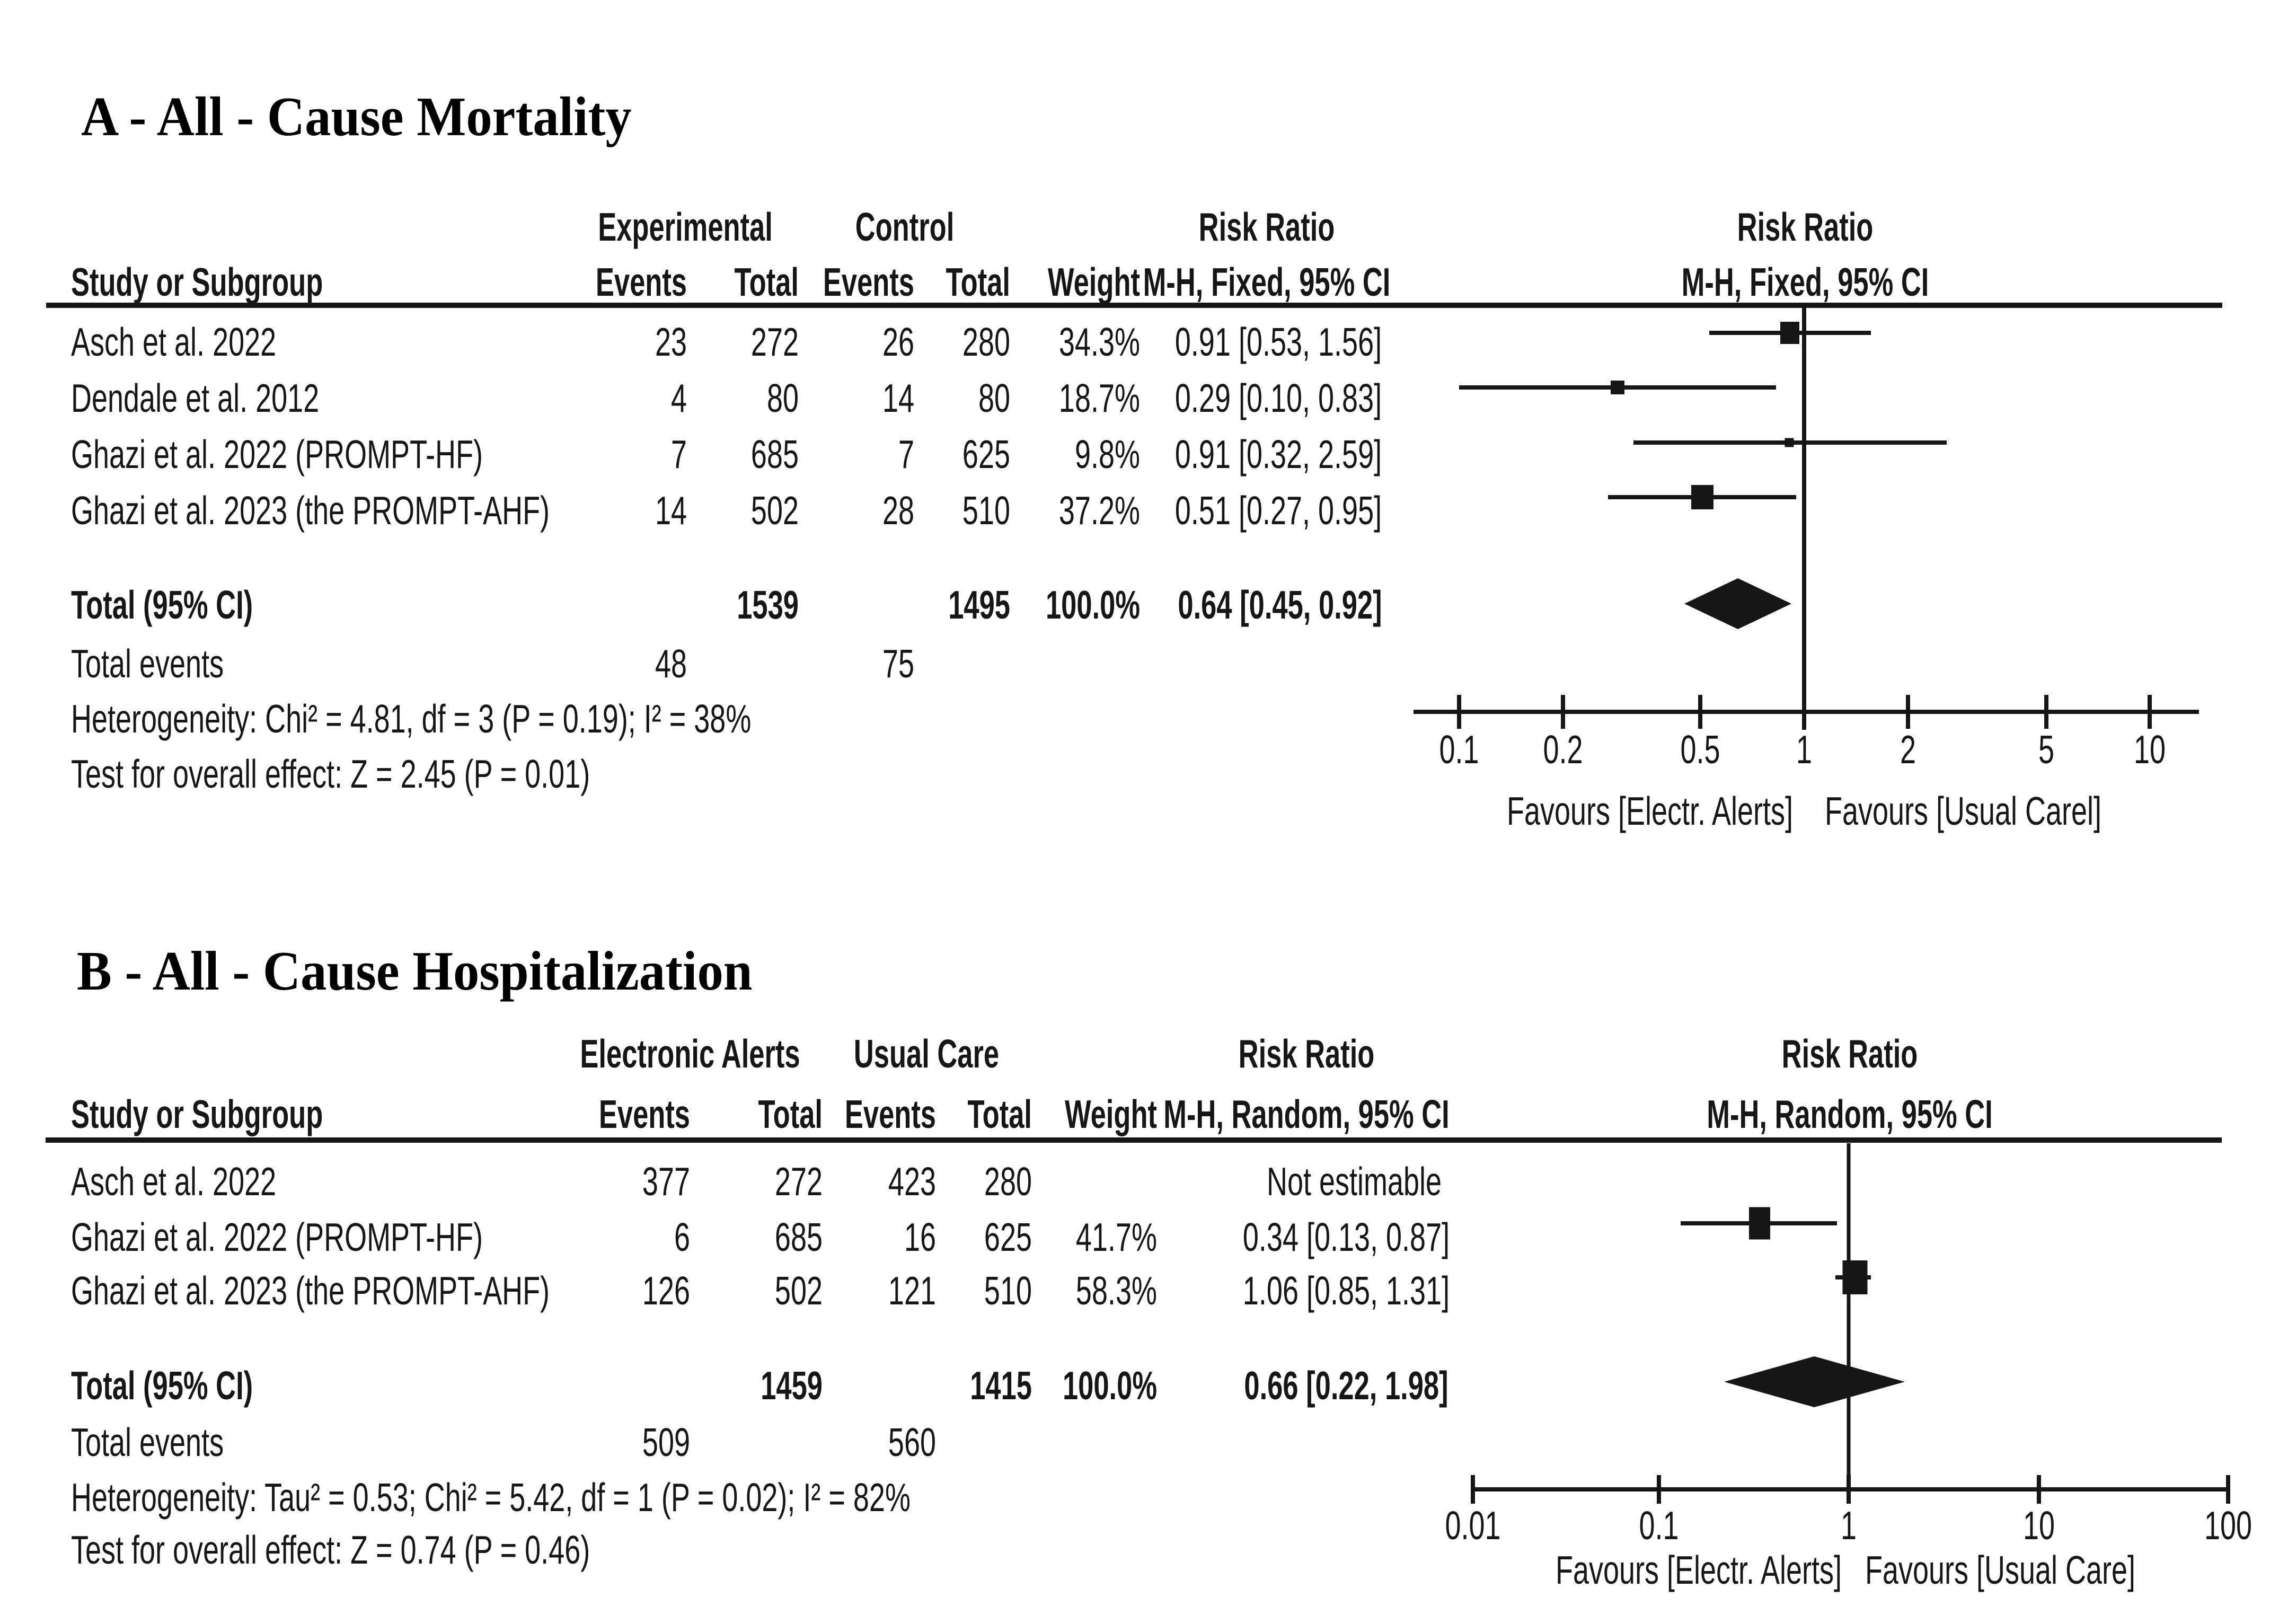 The image size is (2279, 1624). I want to click on svg-text: 0.91 [0.32, 2.59], so click(1278, 454).